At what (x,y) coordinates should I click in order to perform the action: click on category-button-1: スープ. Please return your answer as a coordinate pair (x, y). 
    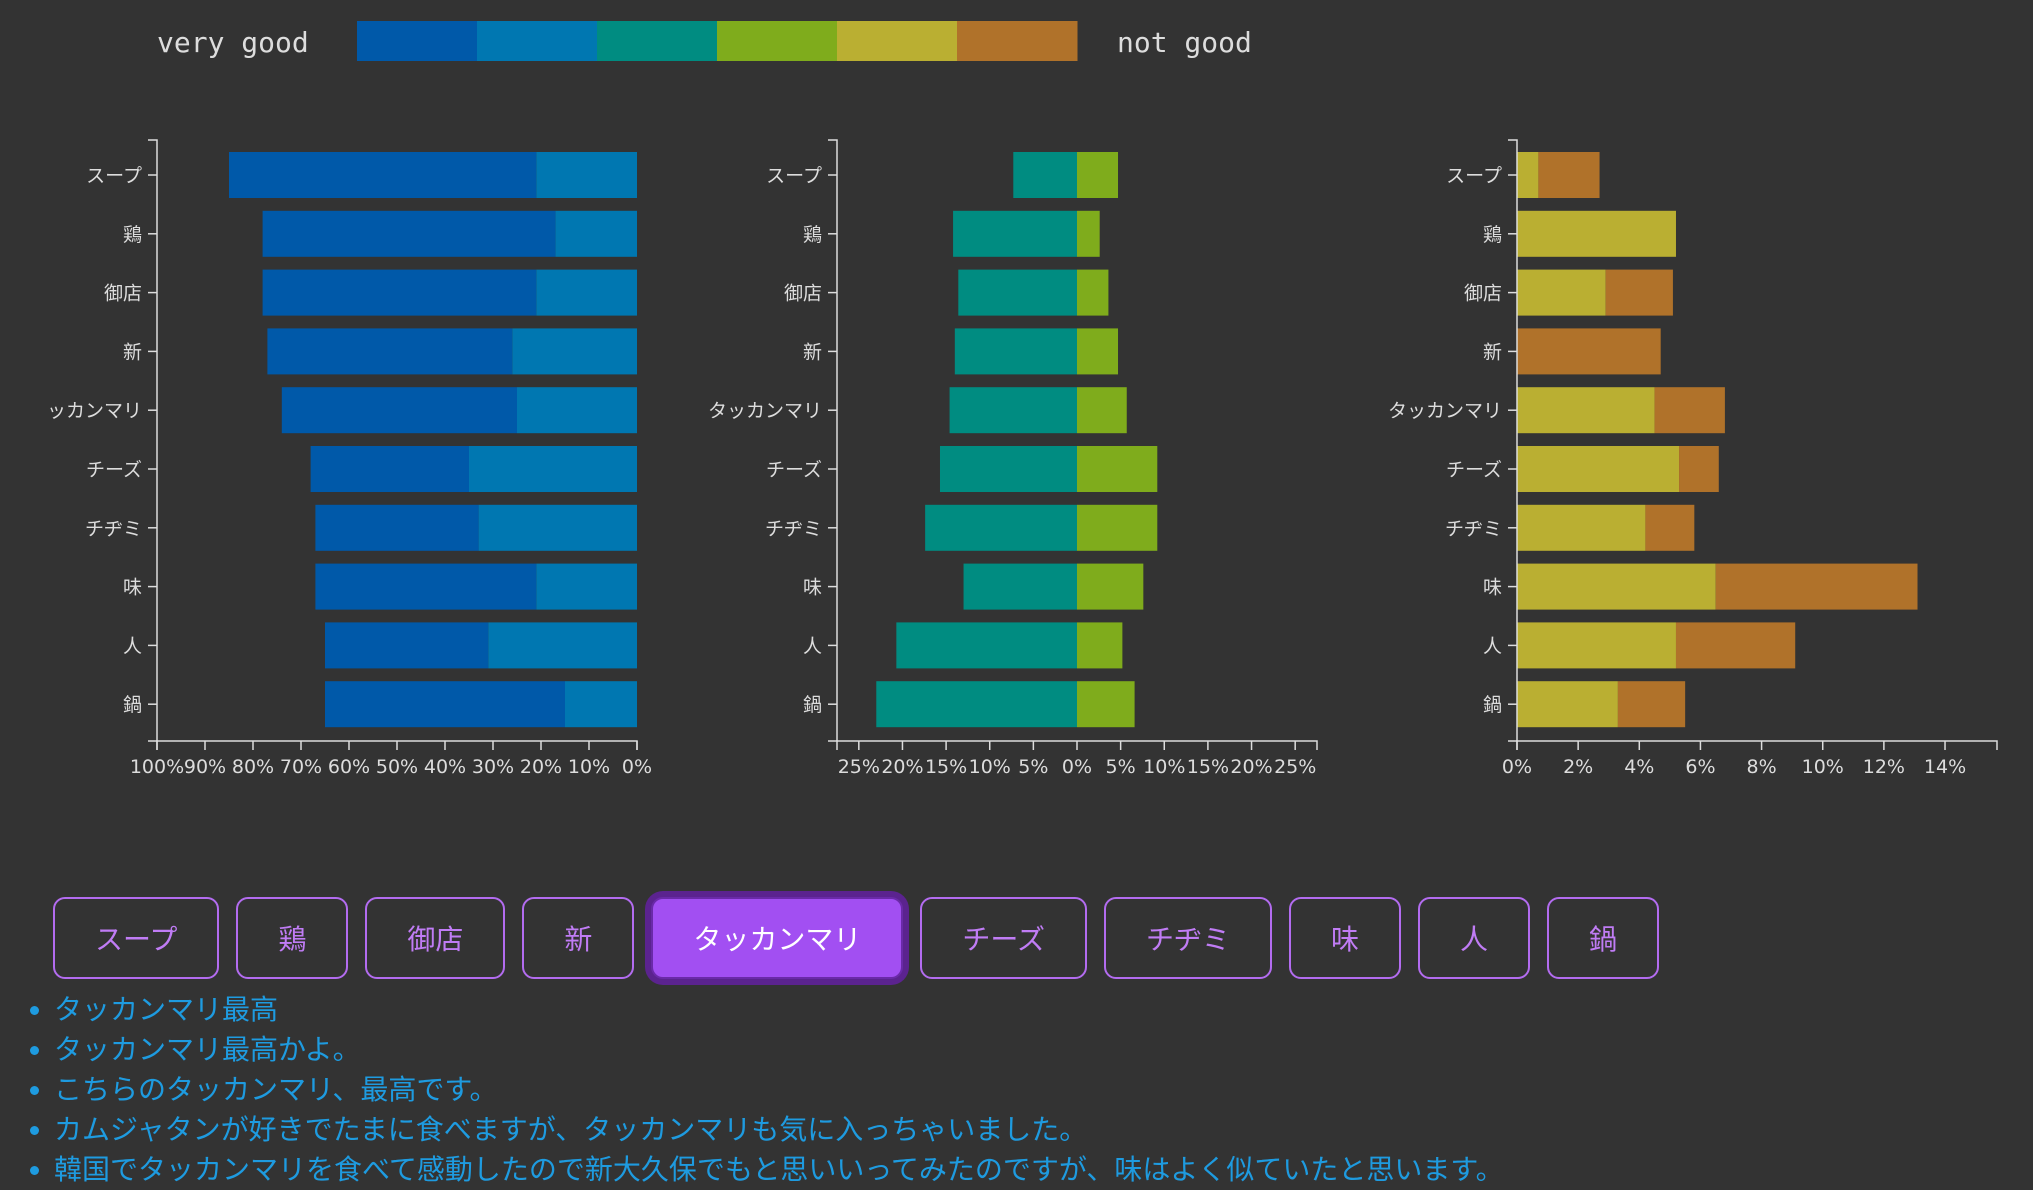
    Looking at the image, I should click on (136, 938).